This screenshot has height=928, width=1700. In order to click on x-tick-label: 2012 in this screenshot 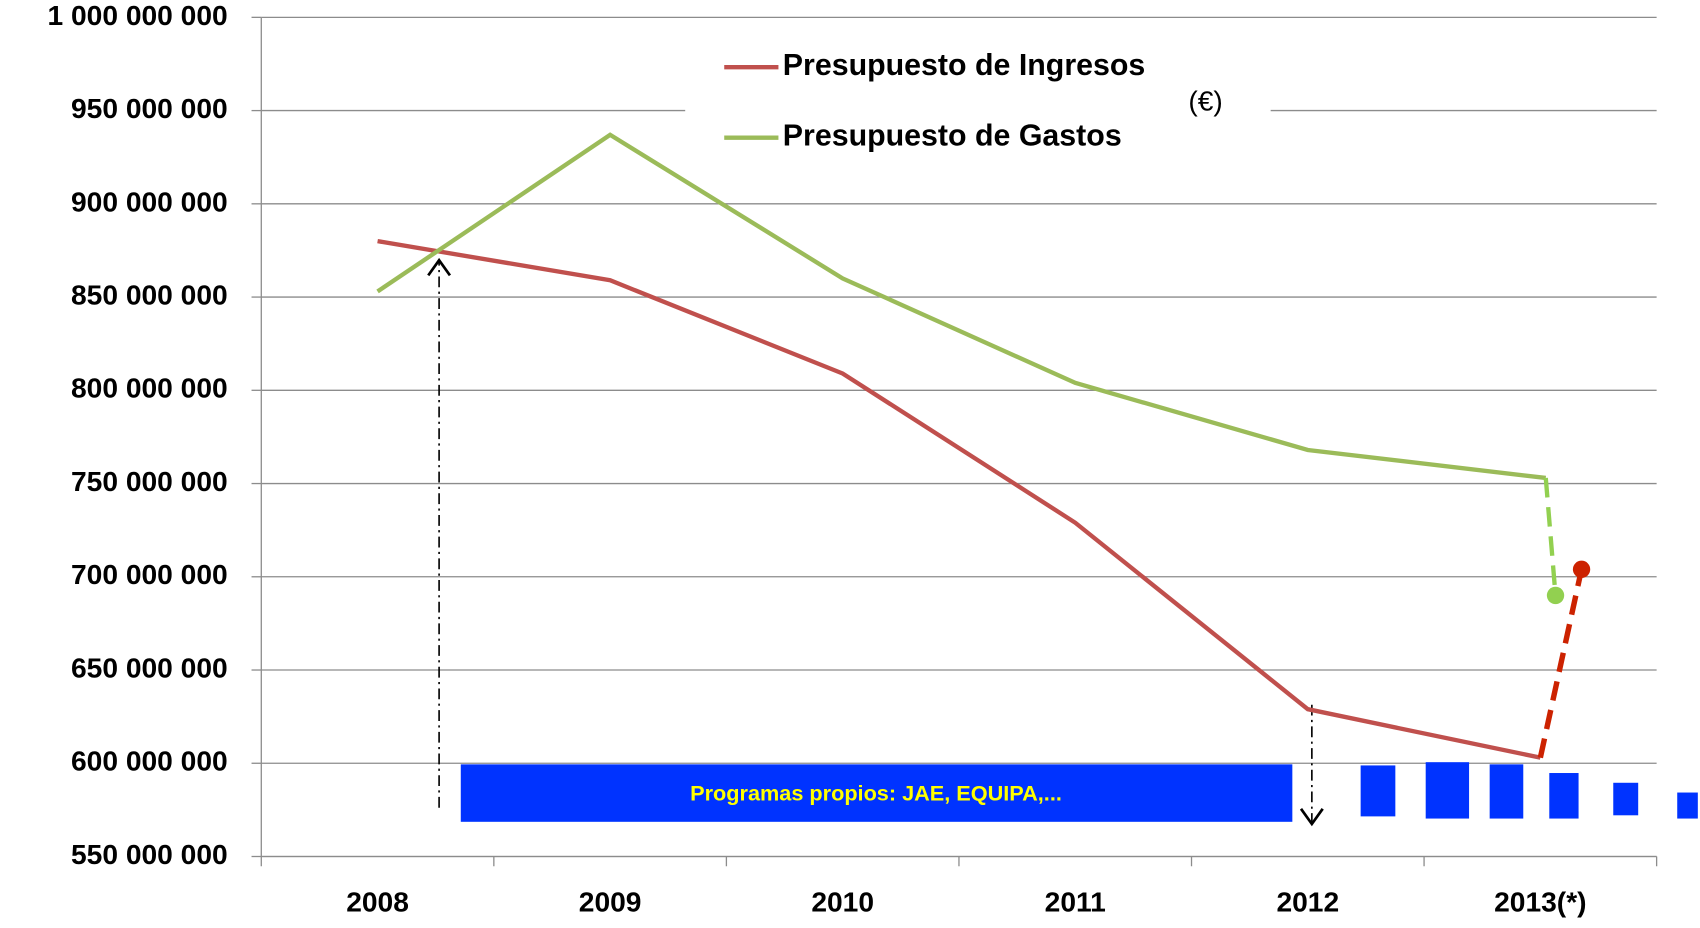, I will do `click(1307, 902)`.